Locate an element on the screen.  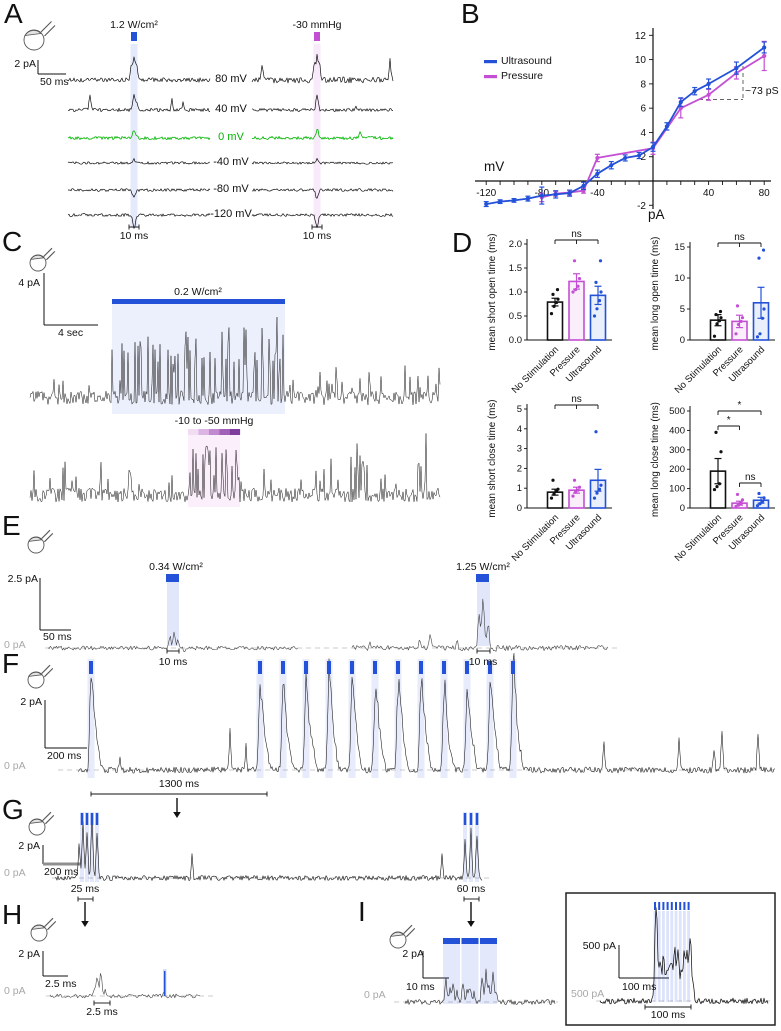
legend-pressure: Pressure is located at coordinates (522, 76).